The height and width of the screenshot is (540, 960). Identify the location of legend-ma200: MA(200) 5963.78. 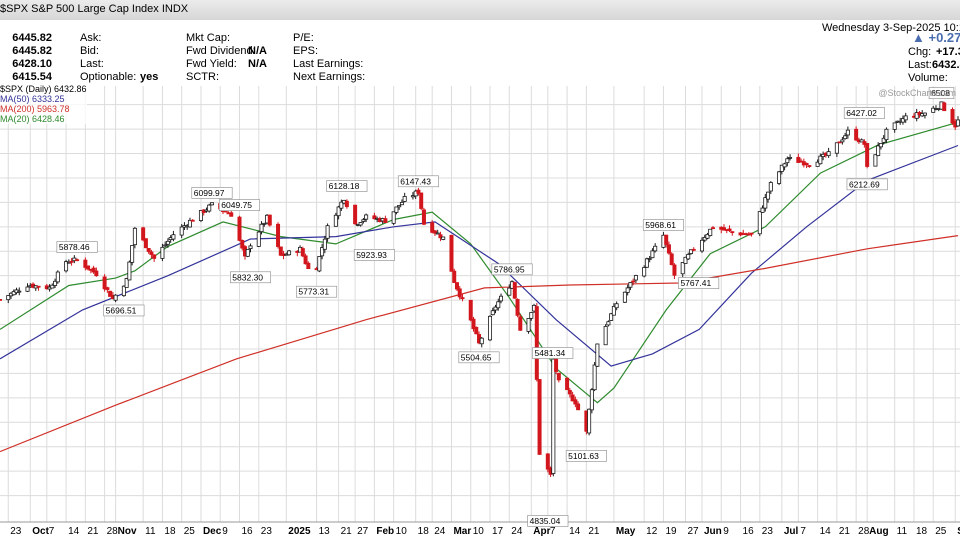
(35, 109).